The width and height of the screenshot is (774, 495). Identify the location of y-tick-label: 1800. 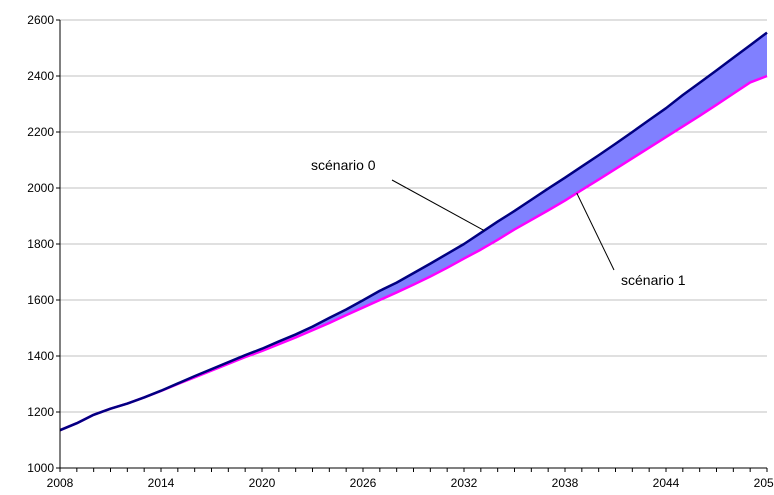
(40, 244).